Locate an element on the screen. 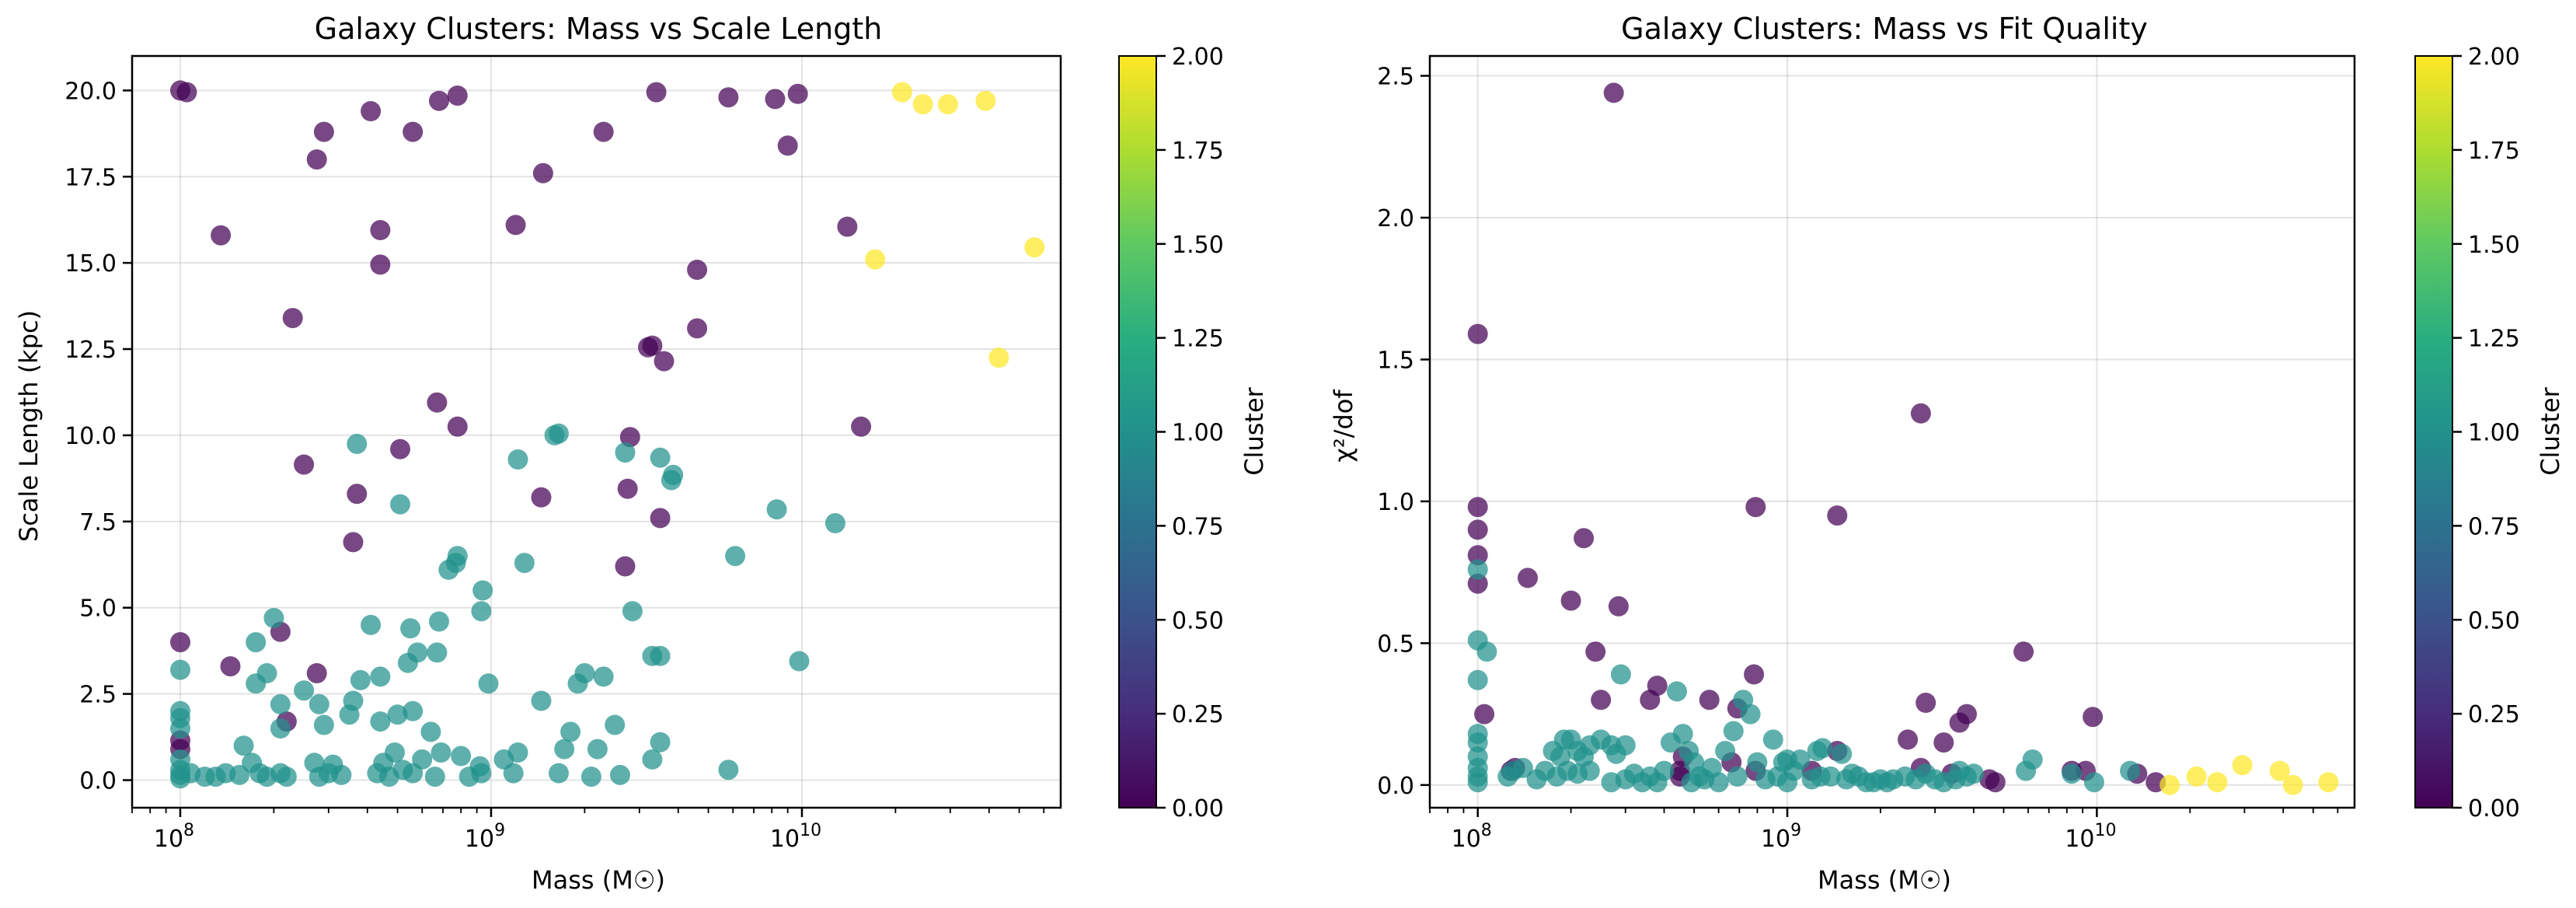 This screenshot has width=2576, height=908. y-axis: 0.0 2.5 5.0 7.5 10.0 12.5 15.0 17.5 20.0 is located at coordinates (98, 436).